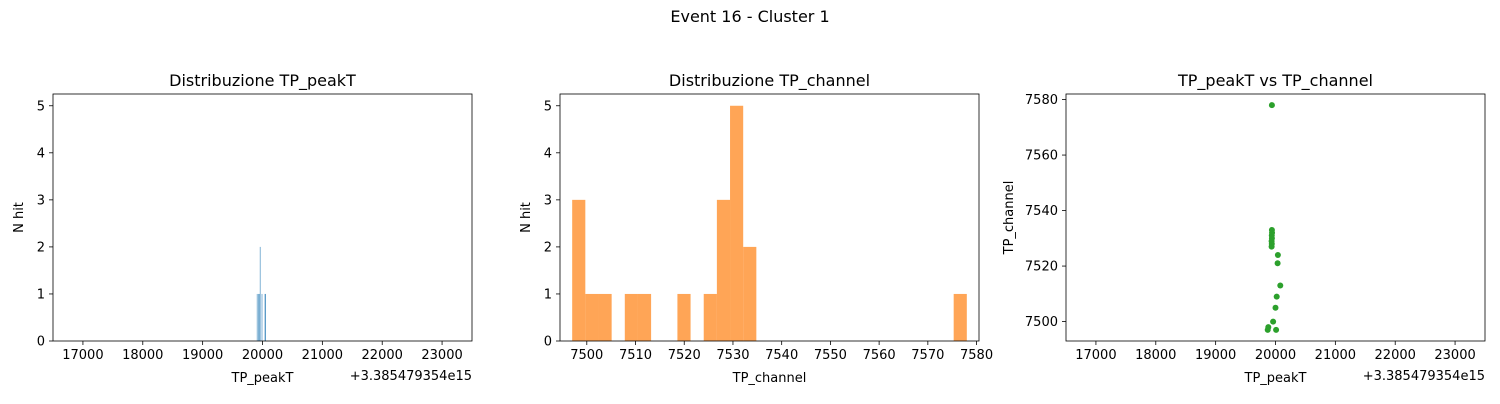 The height and width of the screenshot is (404, 1500). What do you see at coordinates (879, 355) in the screenshot?
I see `x-tick-label: 7560` at bounding box center [879, 355].